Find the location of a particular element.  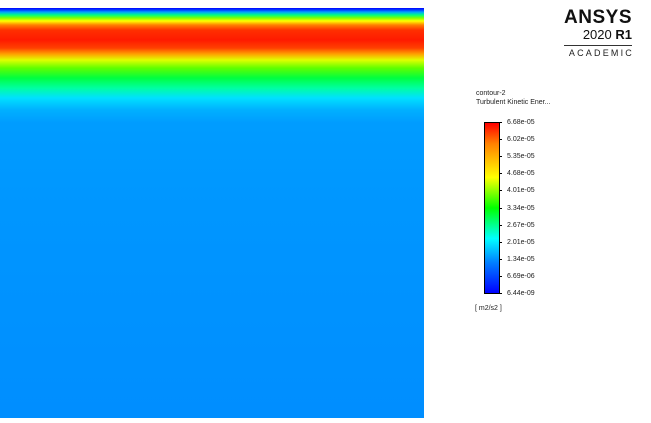

logo-divider is located at coordinates (598, 45).